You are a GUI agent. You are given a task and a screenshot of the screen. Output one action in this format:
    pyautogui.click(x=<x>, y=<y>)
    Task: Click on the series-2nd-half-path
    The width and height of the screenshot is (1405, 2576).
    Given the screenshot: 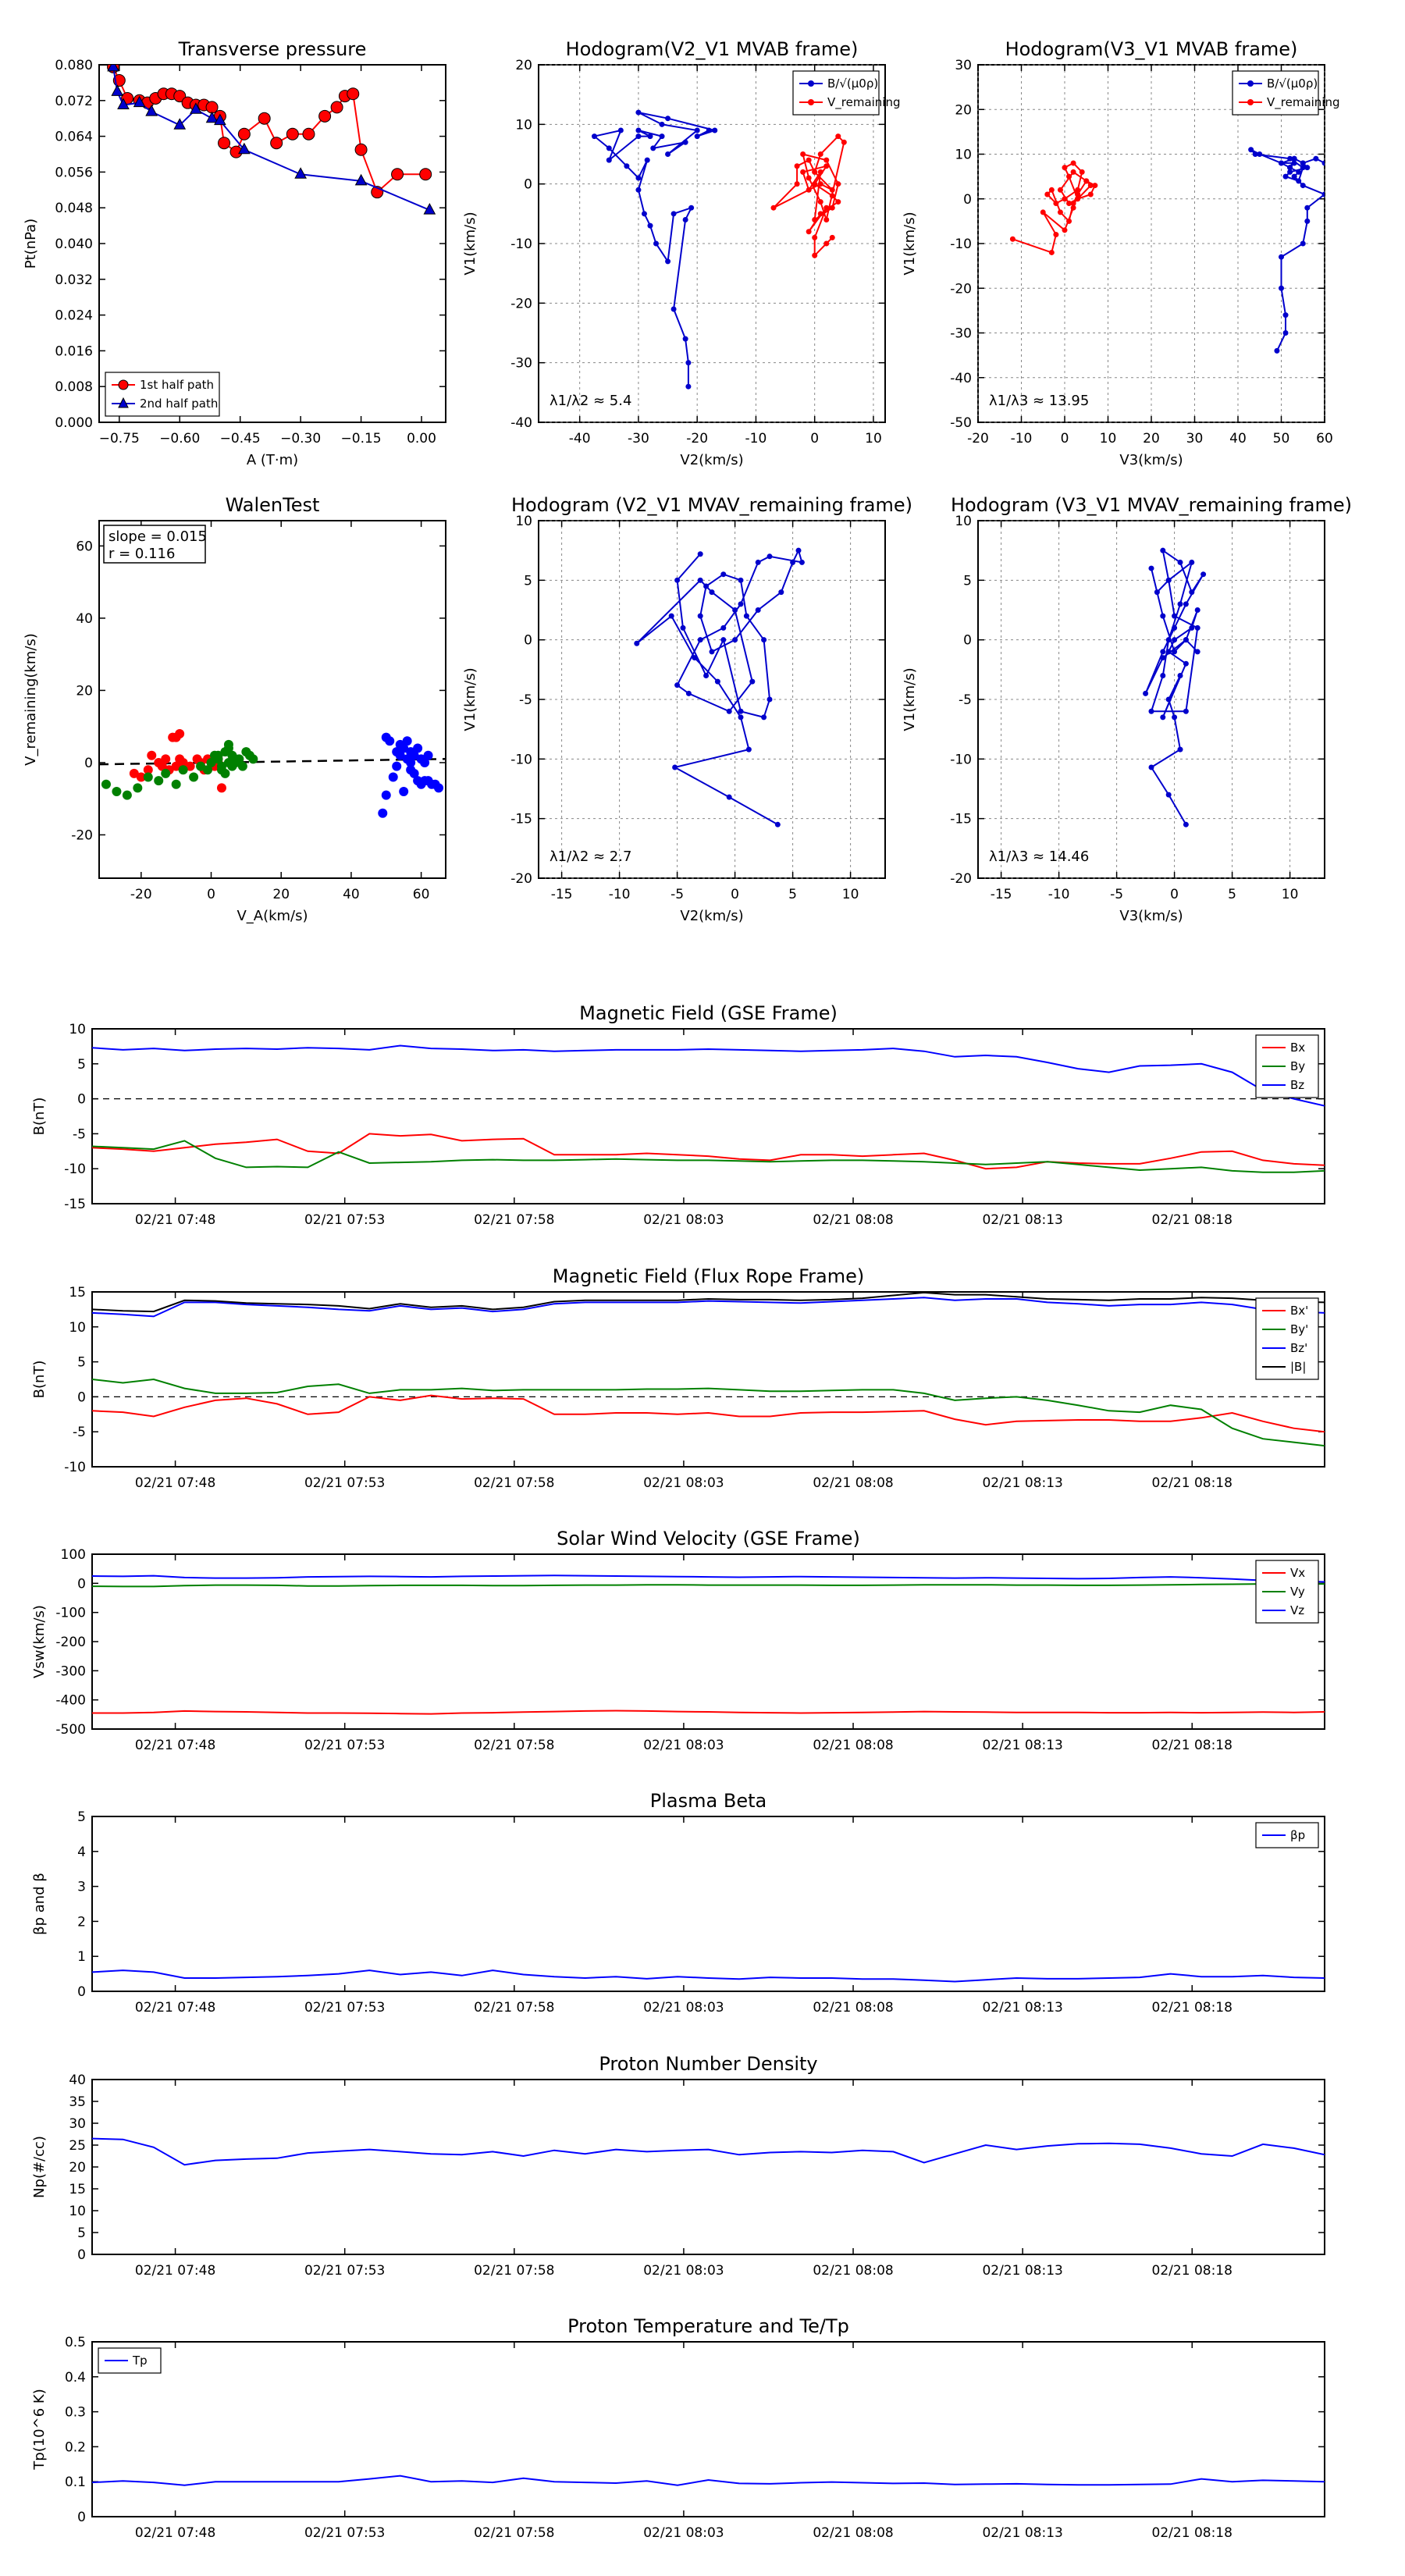 What is the action you would take?
    pyautogui.click(x=271, y=140)
    